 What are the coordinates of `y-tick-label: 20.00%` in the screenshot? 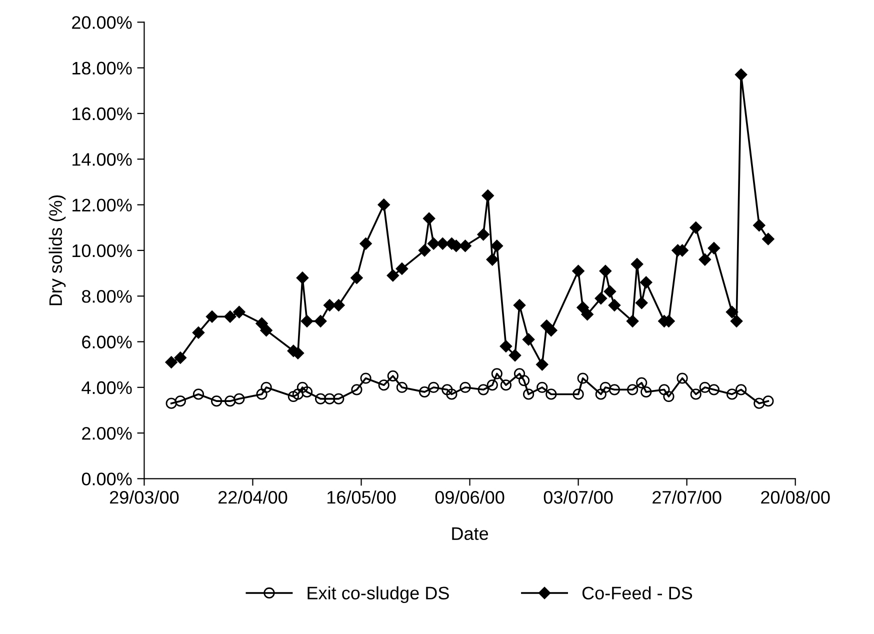 It's located at (102, 22).